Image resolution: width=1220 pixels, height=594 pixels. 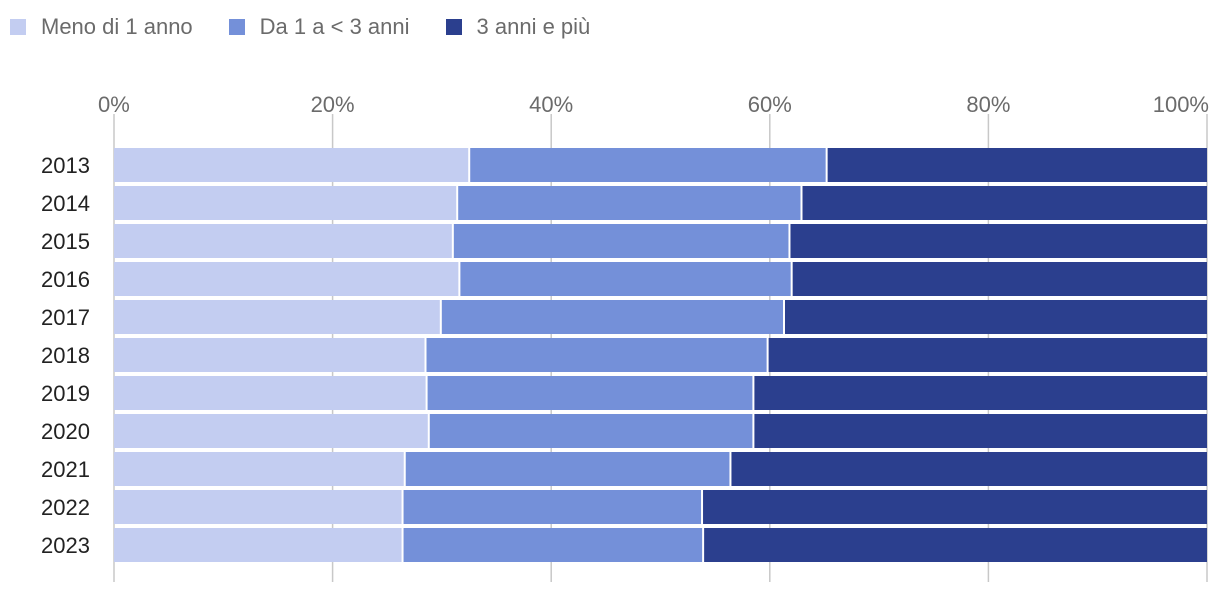 What do you see at coordinates (65, 165) in the screenshot?
I see `y-category-label: 2013` at bounding box center [65, 165].